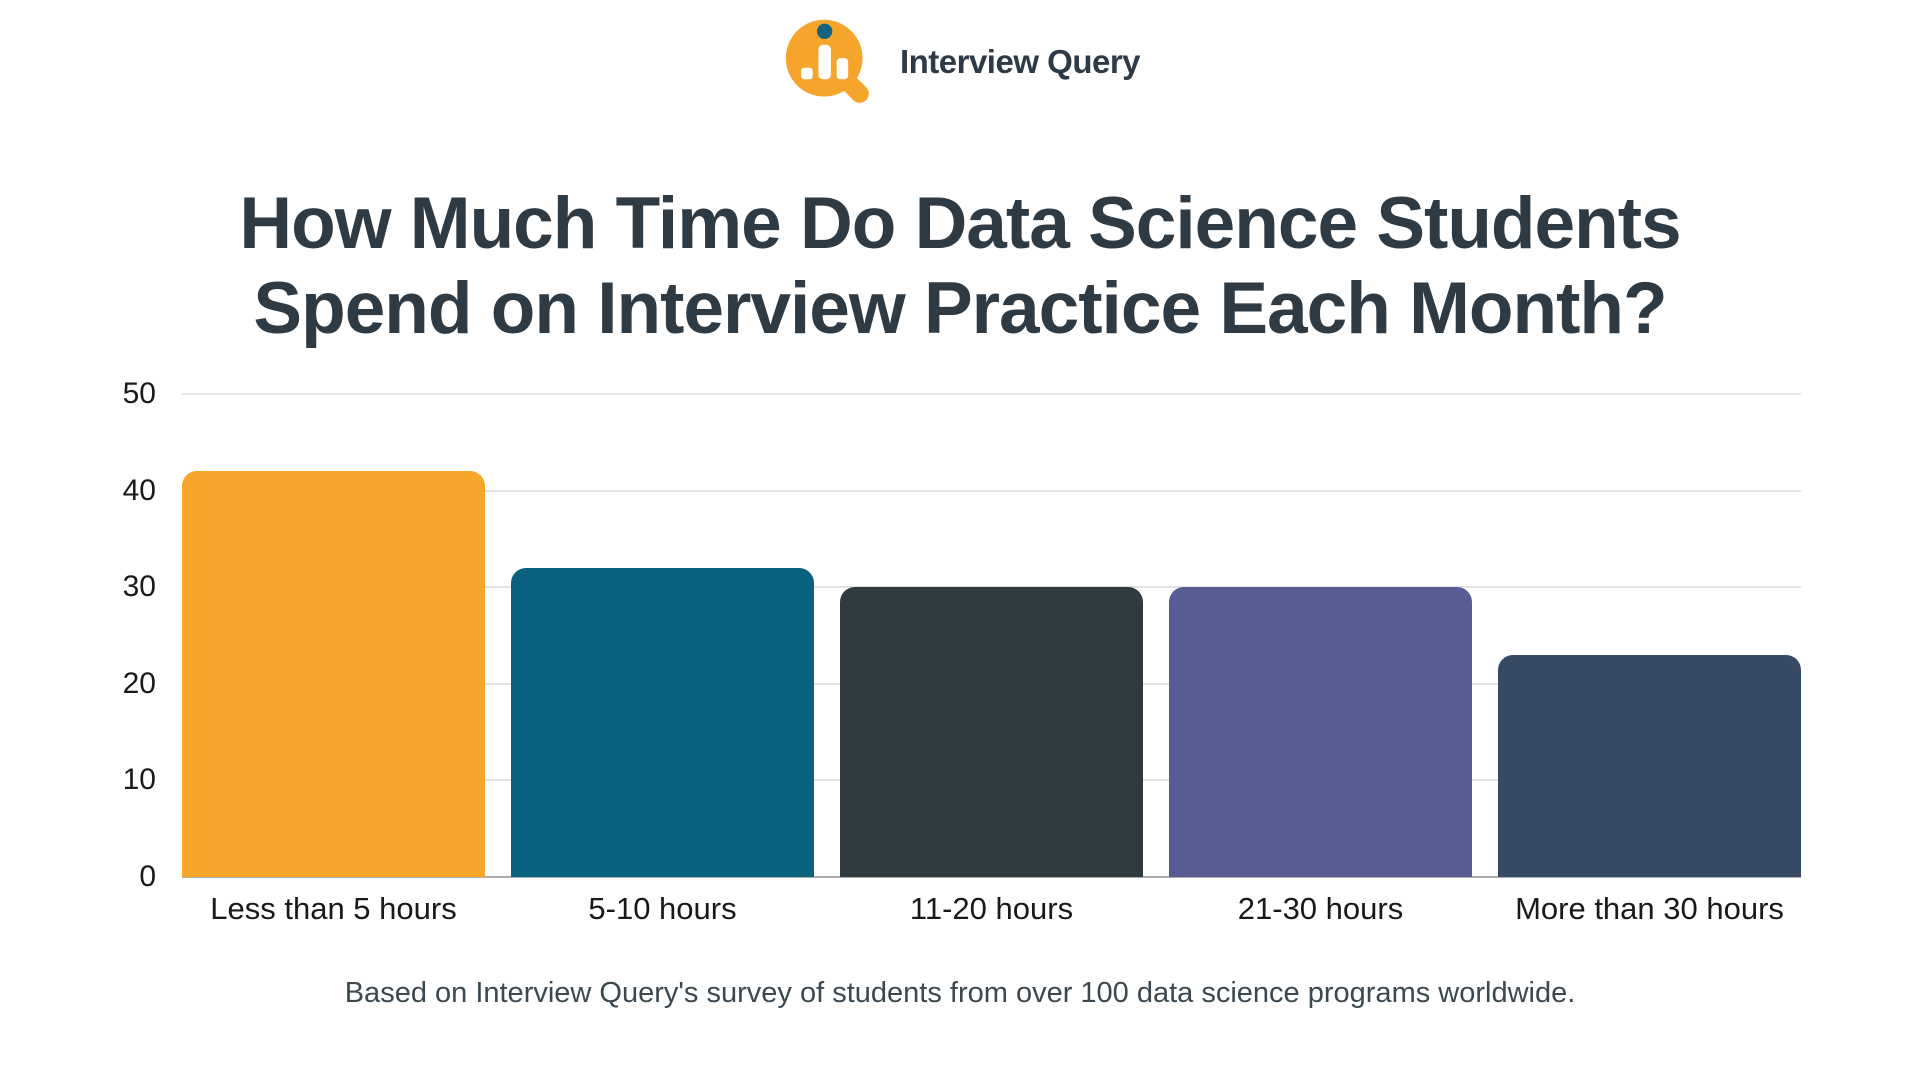 The width and height of the screenshot is (1920, 1080). What do you see at coordinates (991, 732) in the screenshot?
I see `bar-11-20-hours` at bounding box center [991, 732].